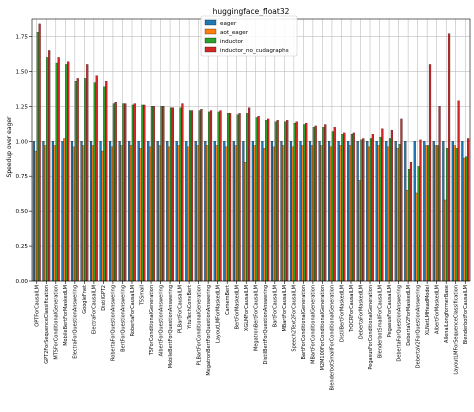 This screenshot has height=412, width=474. What do you see at coordinates (371, 327) in the screenshot?
I see `x-tick-label: PegasusForConditionalGeneration` at bounding box center [371, 327].